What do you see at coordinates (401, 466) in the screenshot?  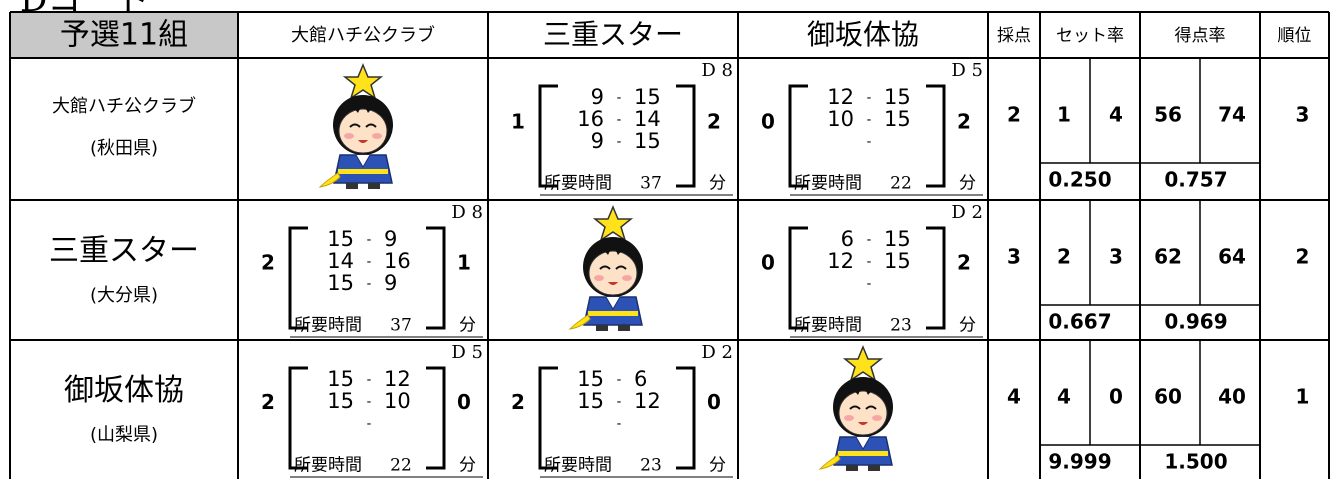 I see `time-value: 22` at bounding box center [401, 466].